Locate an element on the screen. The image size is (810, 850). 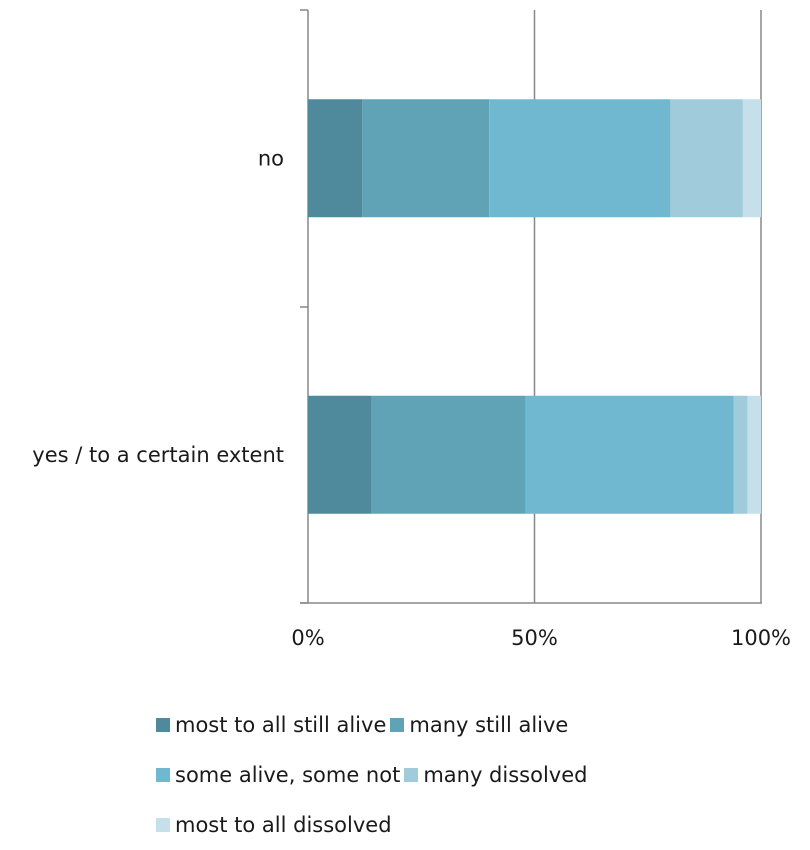
legend-item: many dissolved is located at coordinates (495, 775).